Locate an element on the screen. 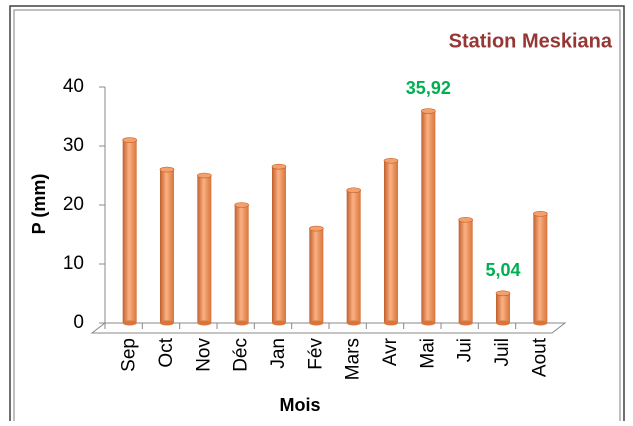 This screenshot has height=426, width=633. y-tick-label: 10 is located at coordinates (73, 263).